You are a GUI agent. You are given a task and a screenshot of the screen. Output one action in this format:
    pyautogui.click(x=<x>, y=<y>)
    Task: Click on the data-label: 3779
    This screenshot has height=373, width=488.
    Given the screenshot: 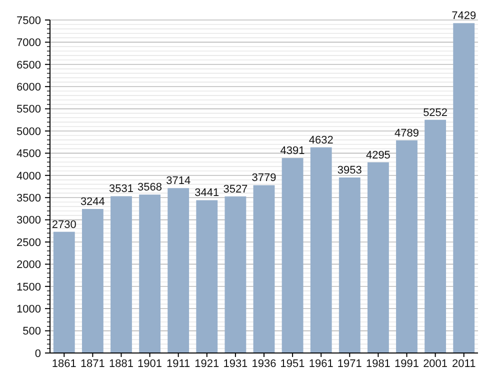 What is the action you would take?
    pyautogui.click(x=264, y=178)
    